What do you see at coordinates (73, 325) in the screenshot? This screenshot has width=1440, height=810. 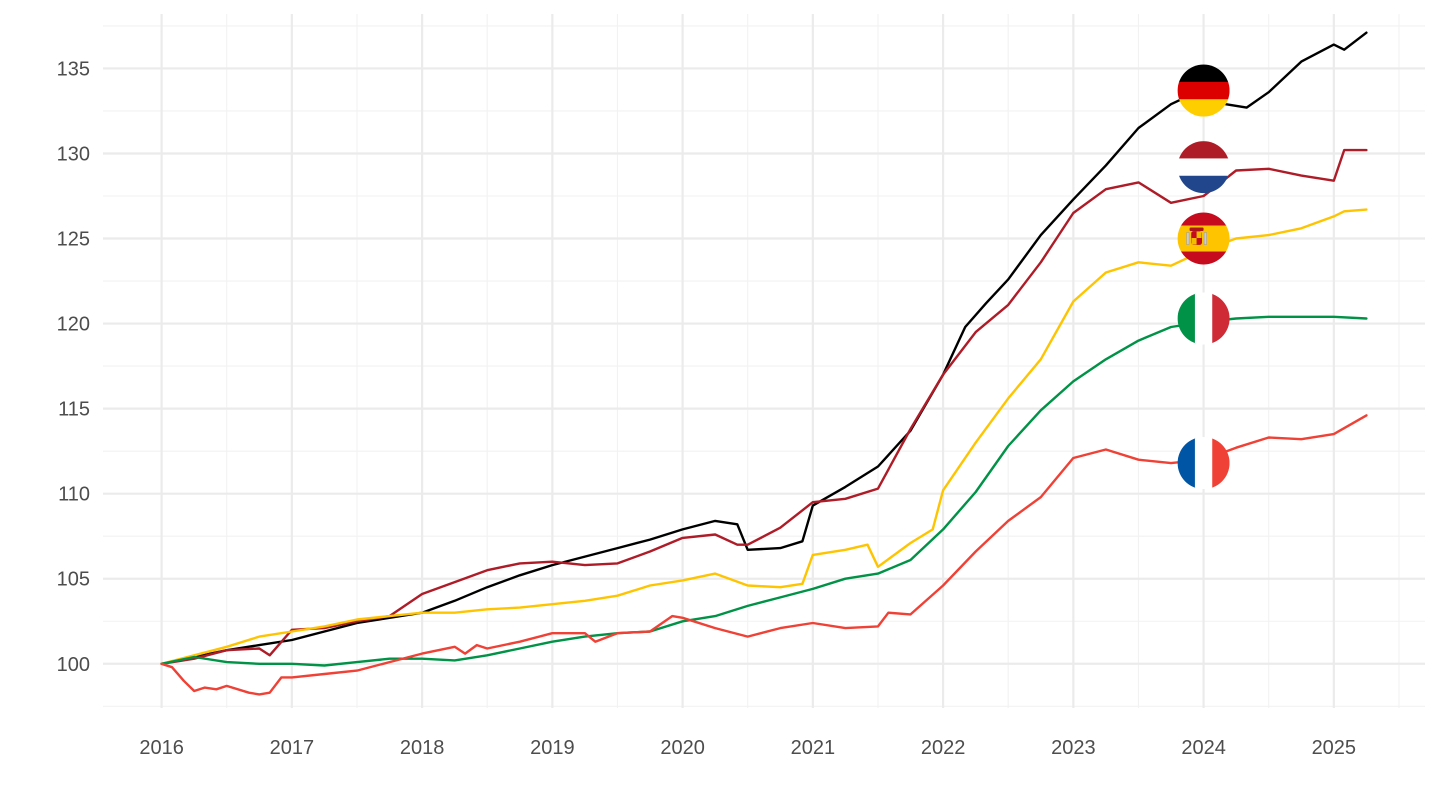 I see `y-tick-label: 120` at bounding box center [73, 325].